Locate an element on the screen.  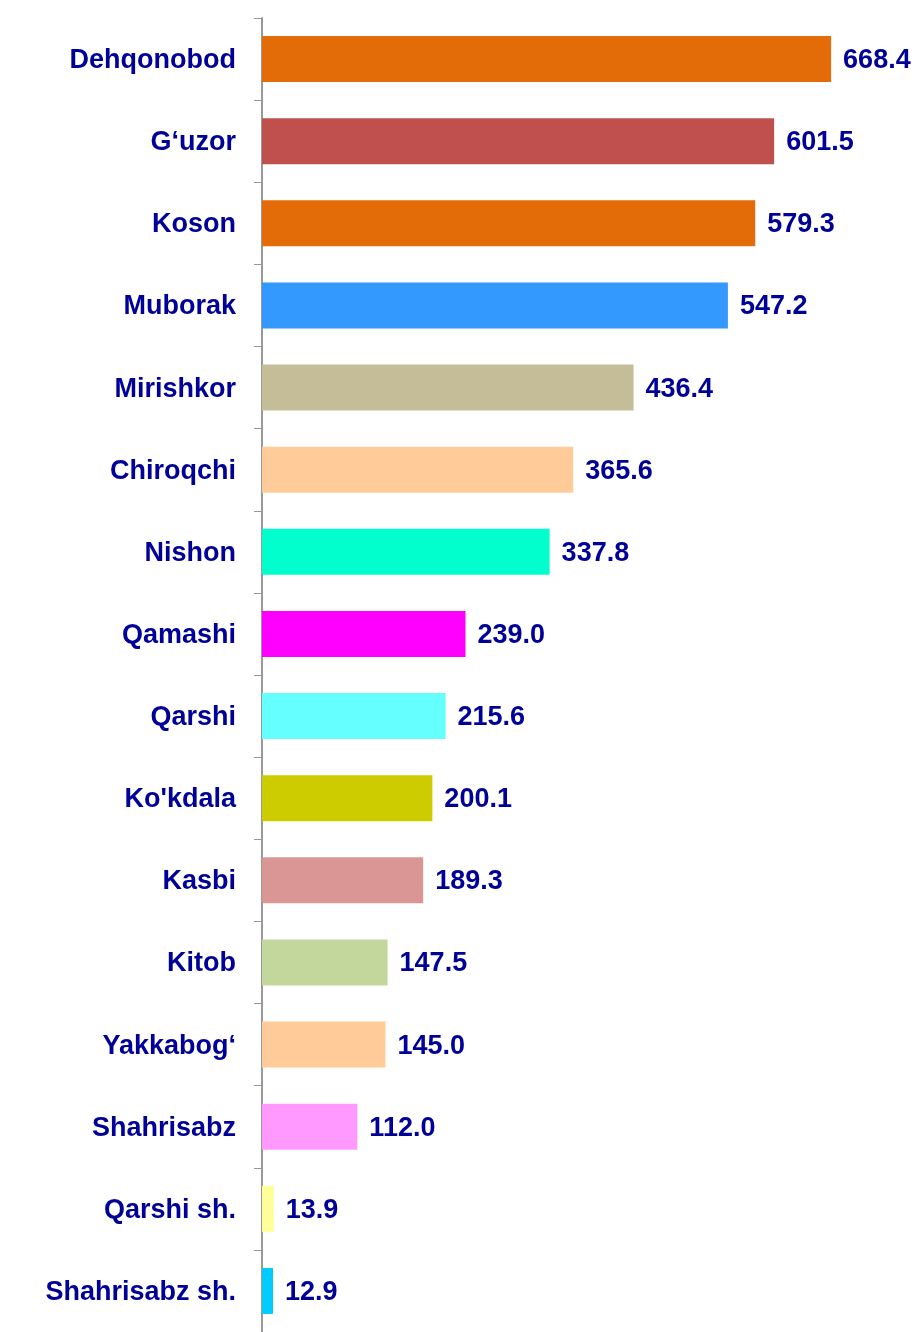
y-tick-label: Koson is located at coordinates (194, 223).